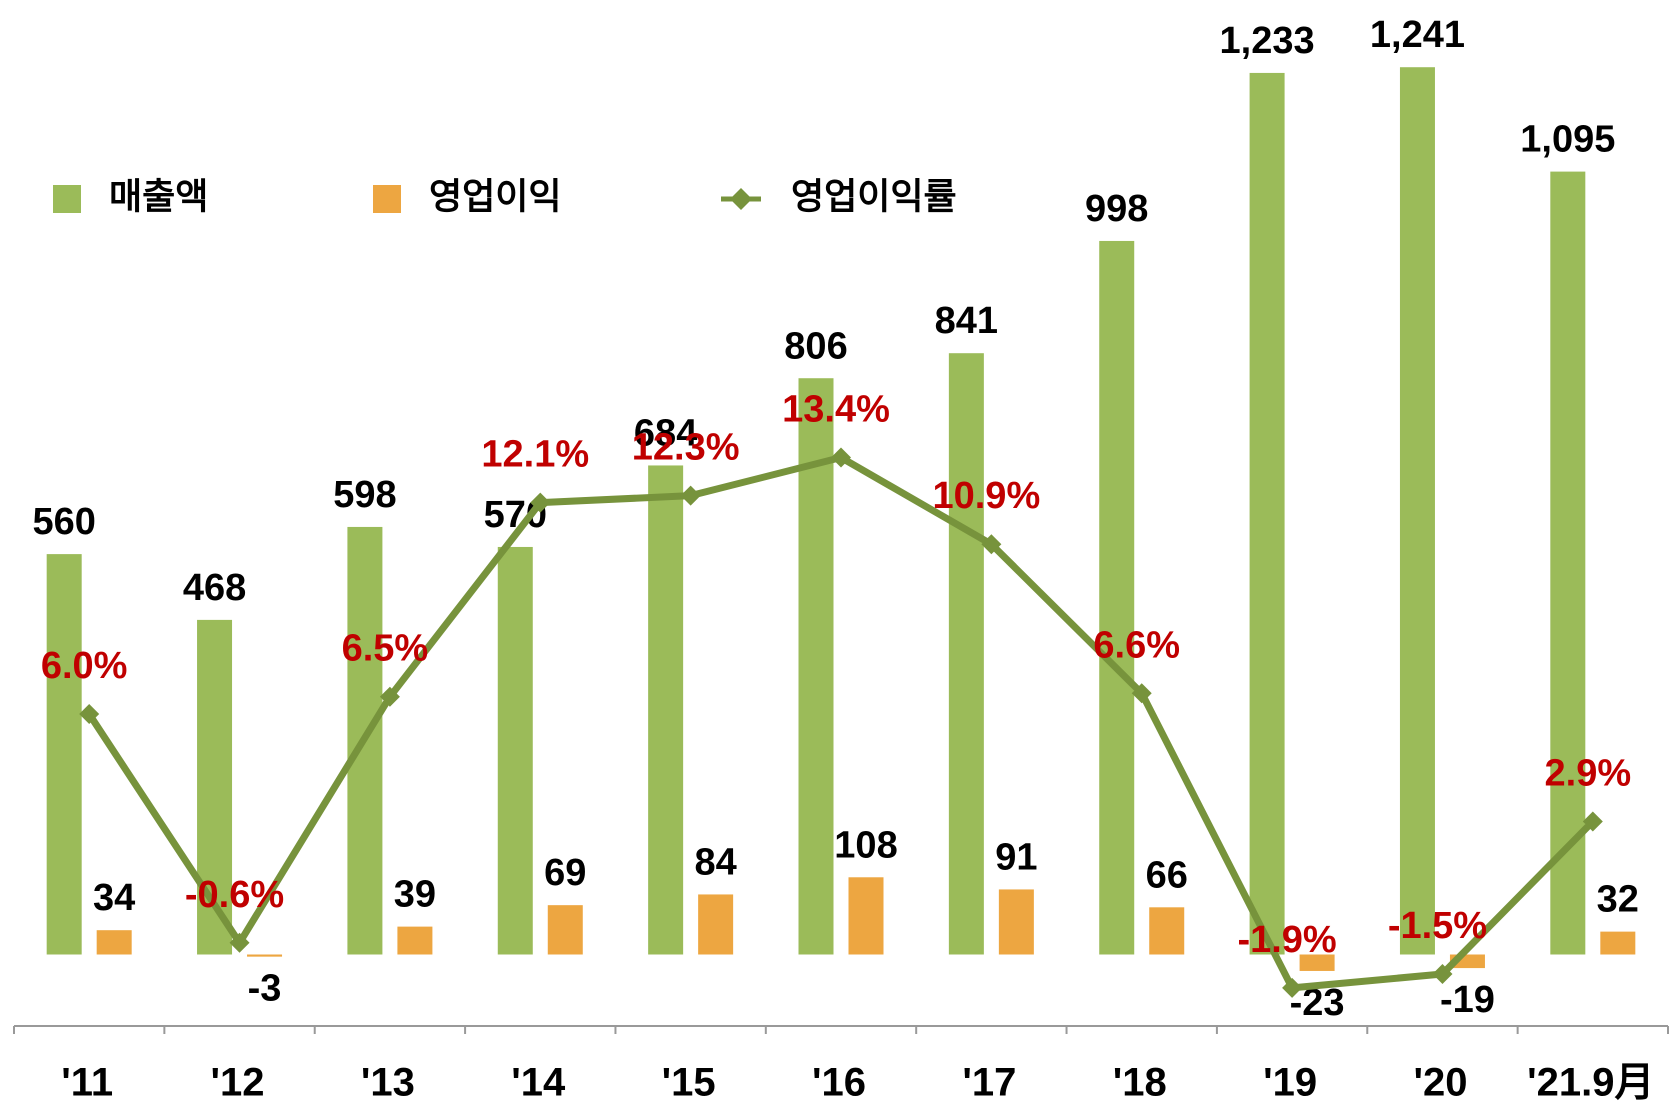 The width and height of the screenshot is (1672, 1106). Describe the element at coordinates (114, 898) in the screenshot. I see `data-label: 34` at that location.